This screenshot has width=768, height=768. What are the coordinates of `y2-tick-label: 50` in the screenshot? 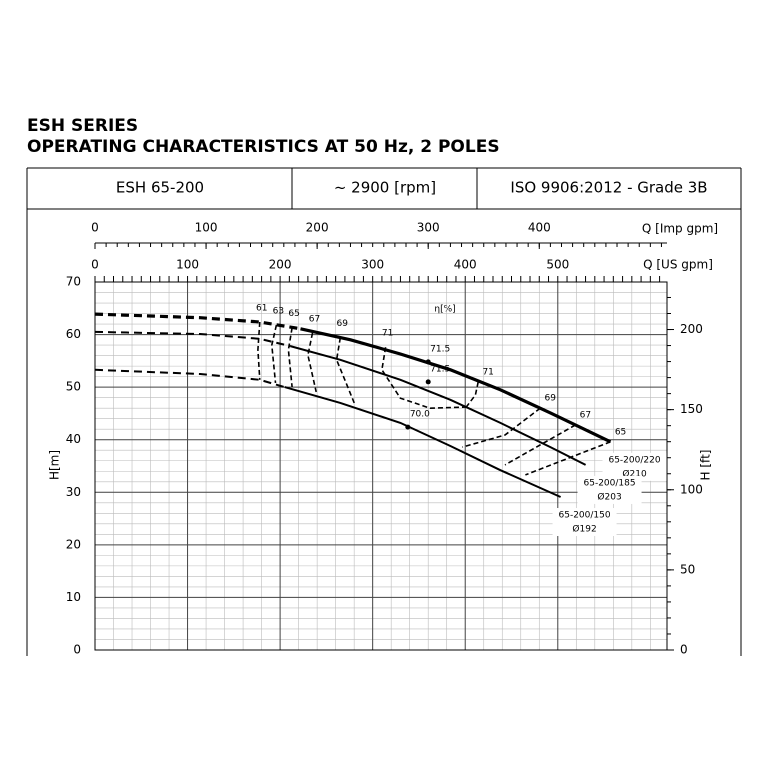 It's located at (687, 569).